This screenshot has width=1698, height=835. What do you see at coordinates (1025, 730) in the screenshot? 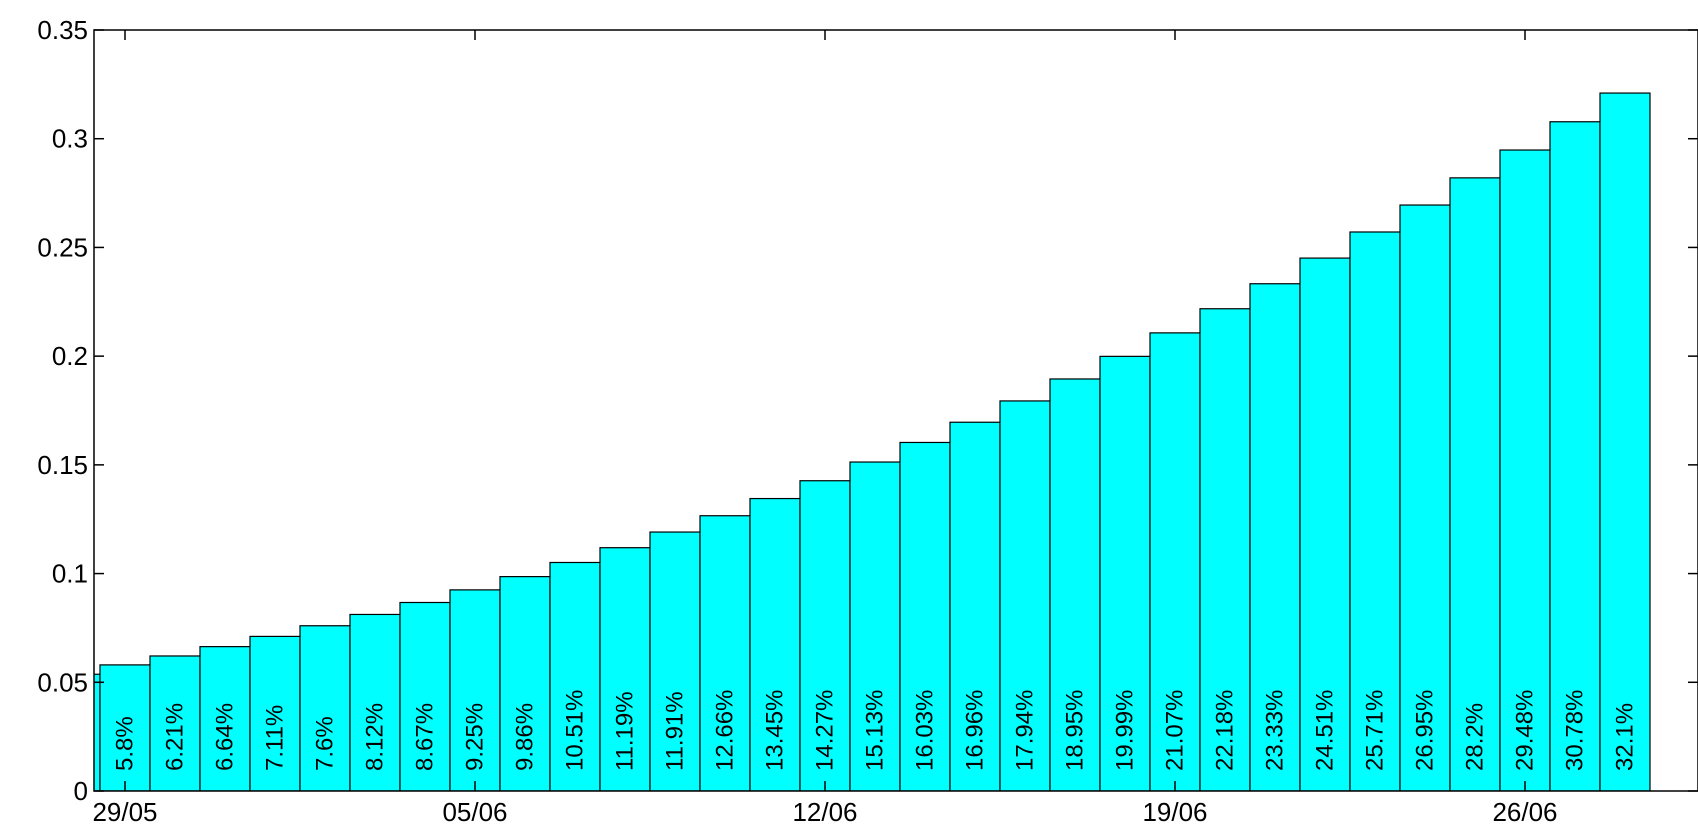
I see `bar-value-label: 17.94%` at bounding box center [1025, 730].